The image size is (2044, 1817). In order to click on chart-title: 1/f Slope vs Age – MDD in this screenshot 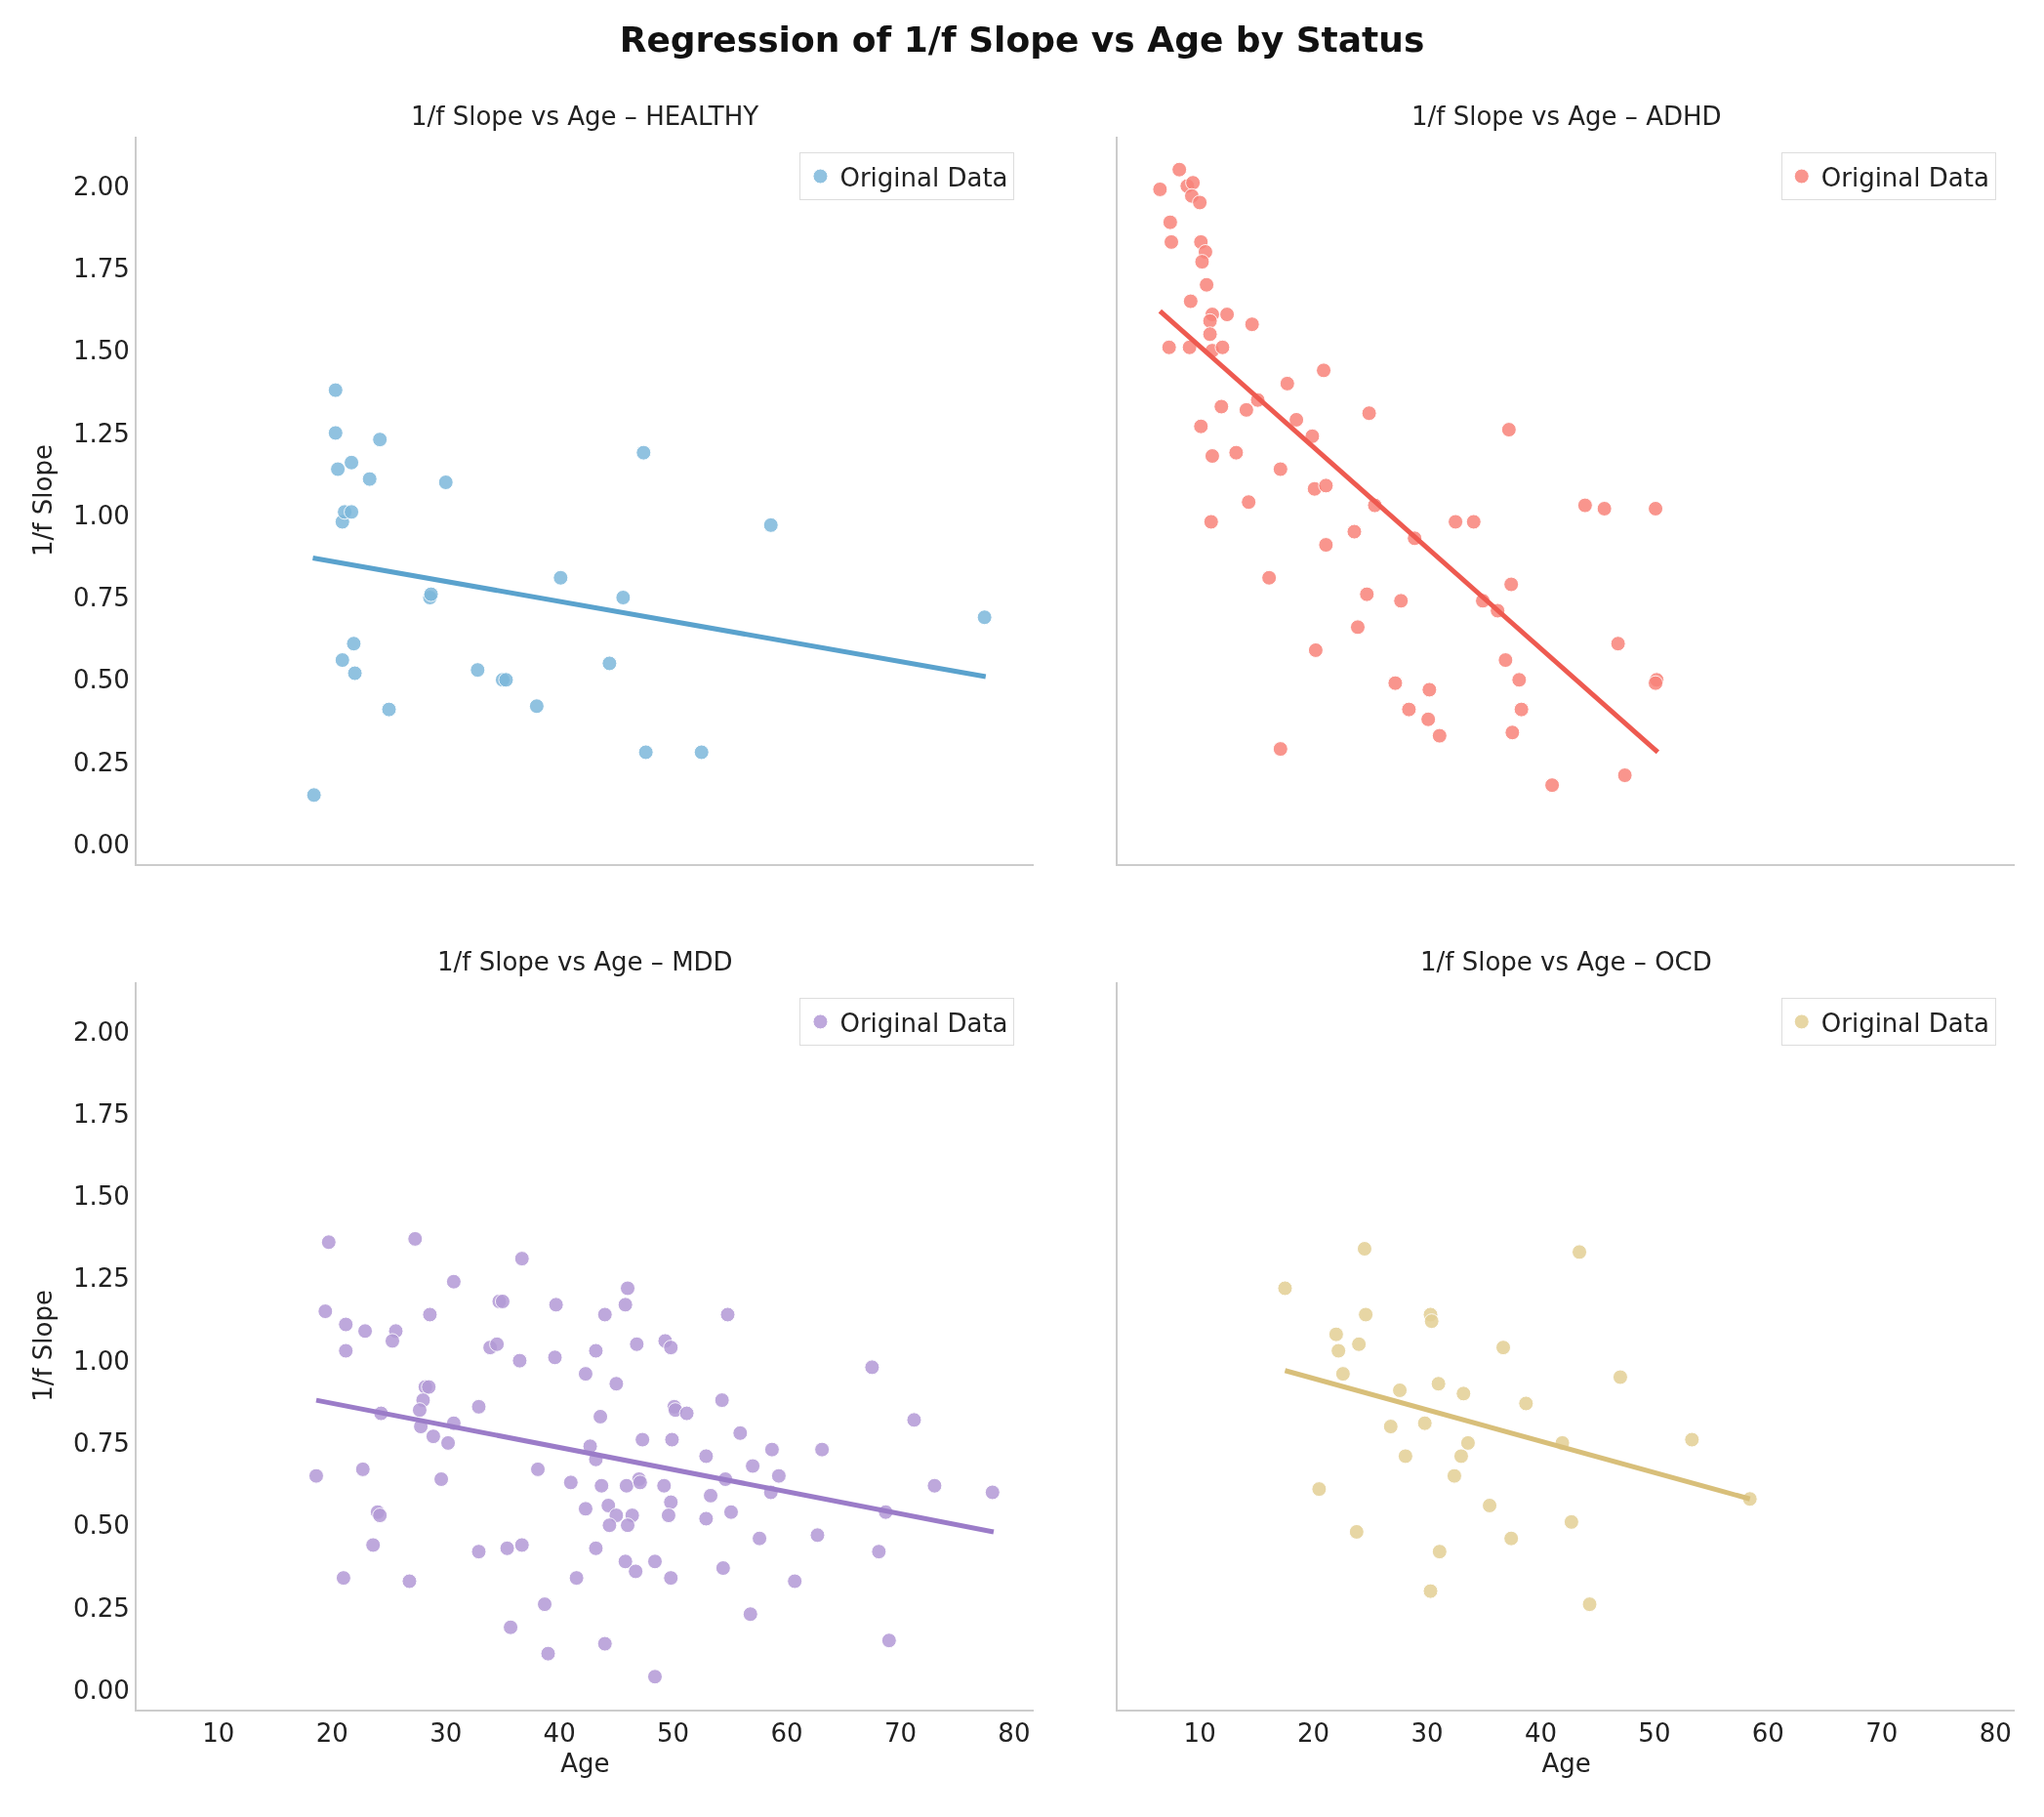, I will do `click(585, 962)`.